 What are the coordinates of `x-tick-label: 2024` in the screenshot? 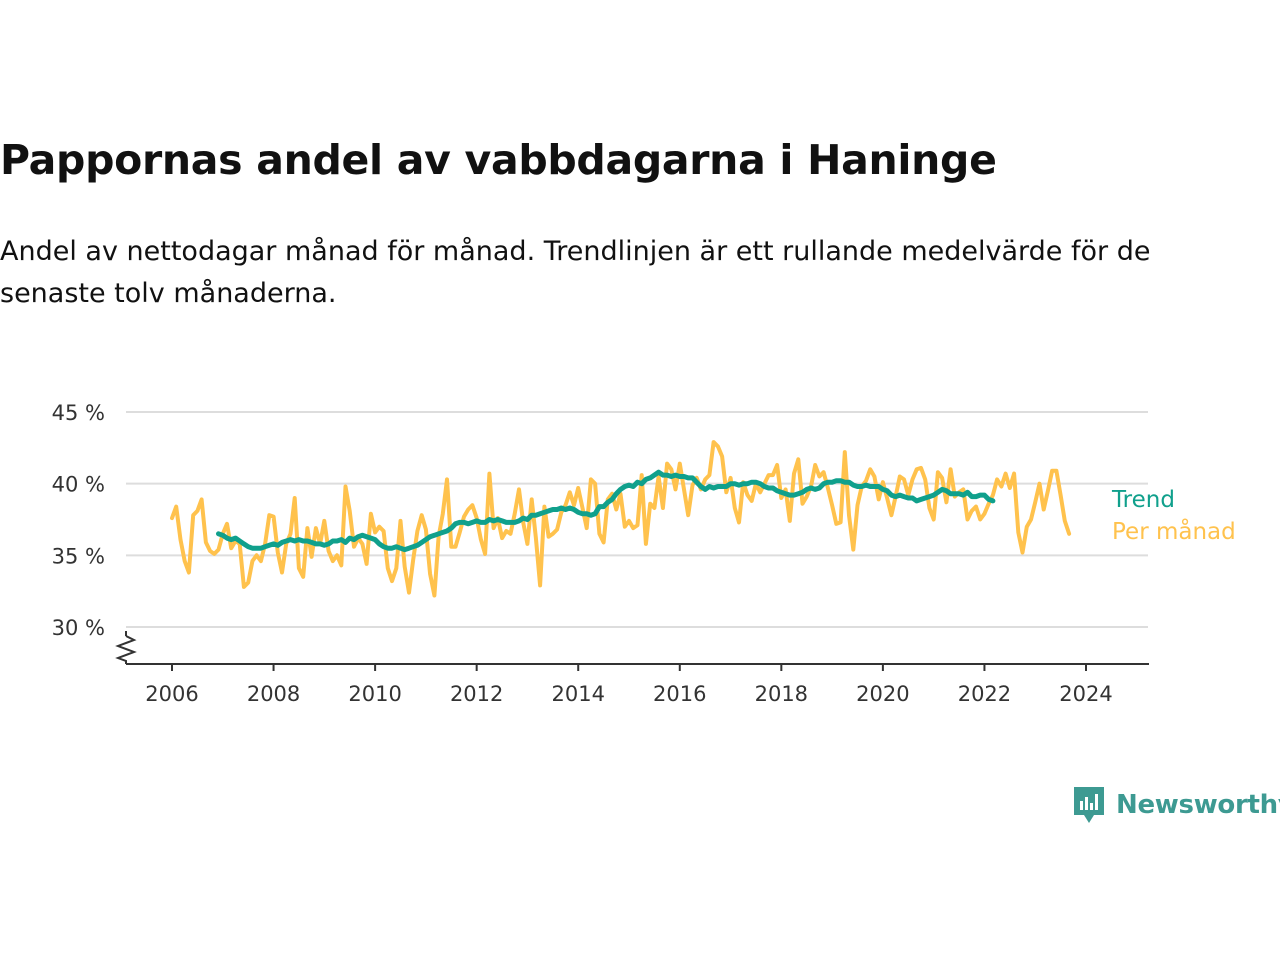 It's located at (1085, 694).